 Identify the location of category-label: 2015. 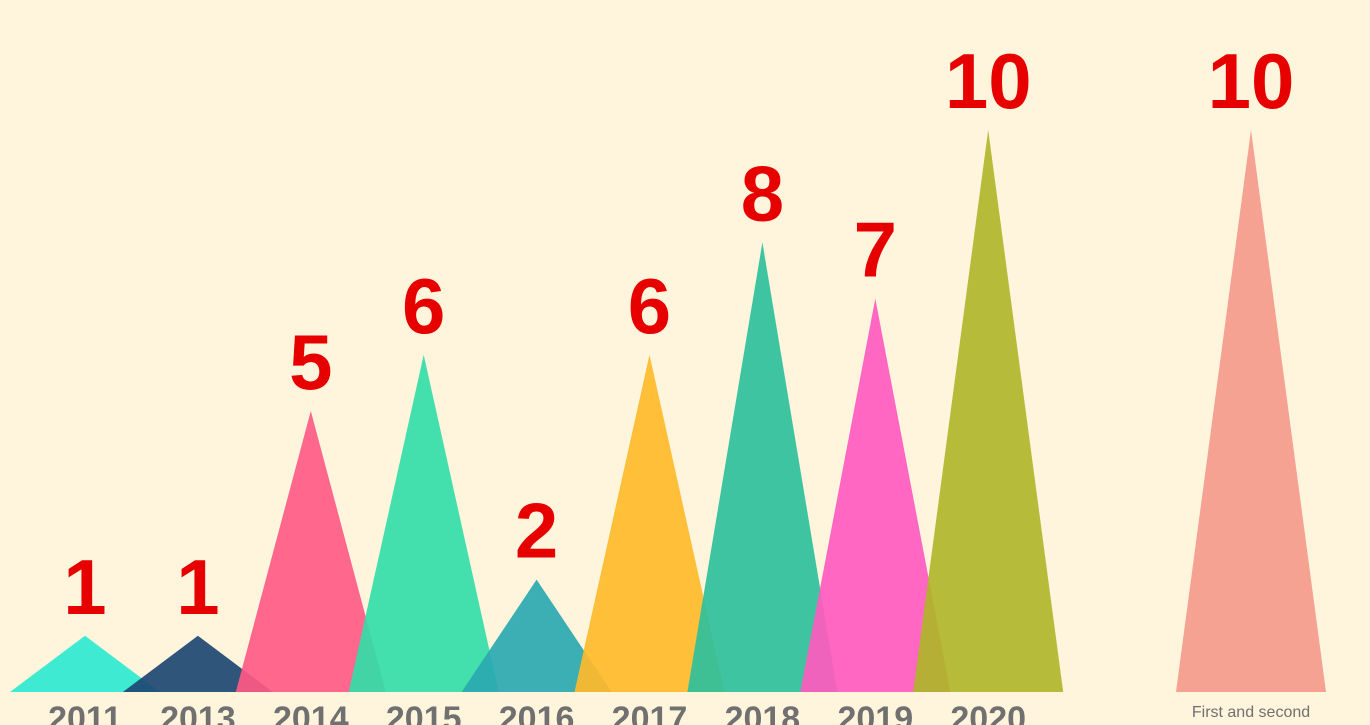
(424, 712).